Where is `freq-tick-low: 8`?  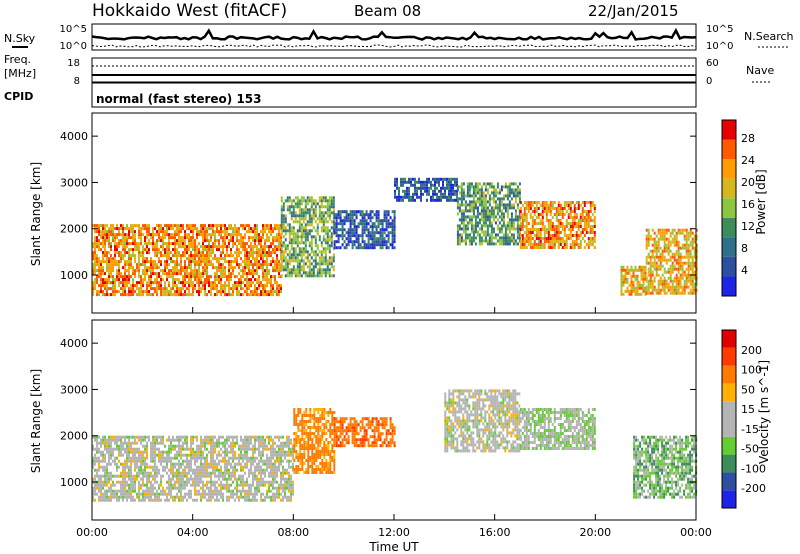 freq-tick-low: 8 is located at coordinates (77, 81).